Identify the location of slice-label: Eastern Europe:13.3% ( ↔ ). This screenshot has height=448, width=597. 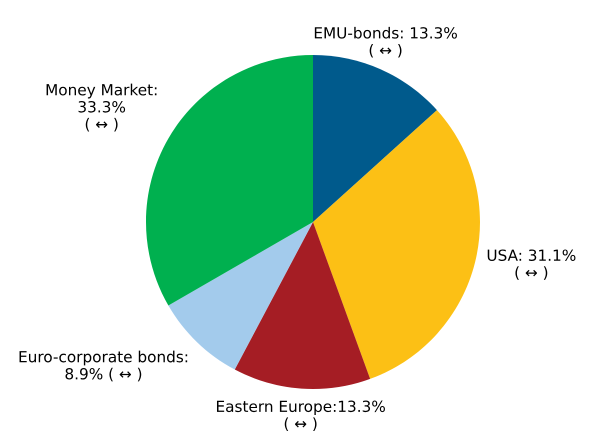
(300, 415).